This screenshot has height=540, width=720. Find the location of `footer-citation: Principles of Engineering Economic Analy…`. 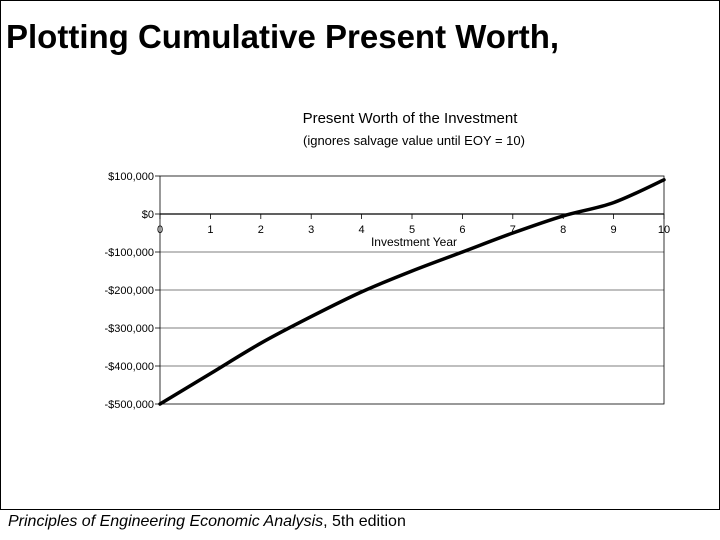

footer-citation: Principles of Engineering Economic Analy… is located at coordinates (207, 522).